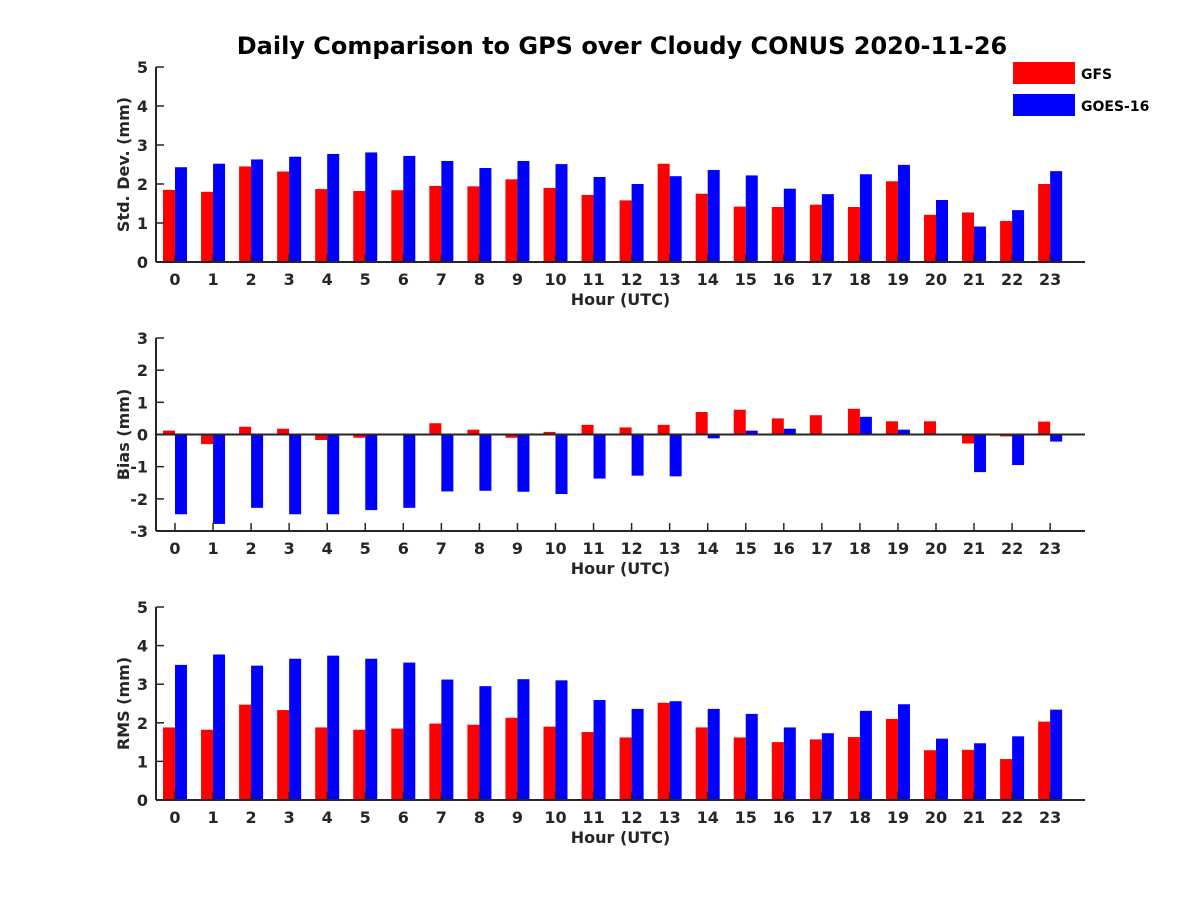 The image size is (1200, 900). What do you see at coordinates (555, 279) in the screenshot?
I see `std-dev-x-tick-label: 10` at bounding box center [555, 279].